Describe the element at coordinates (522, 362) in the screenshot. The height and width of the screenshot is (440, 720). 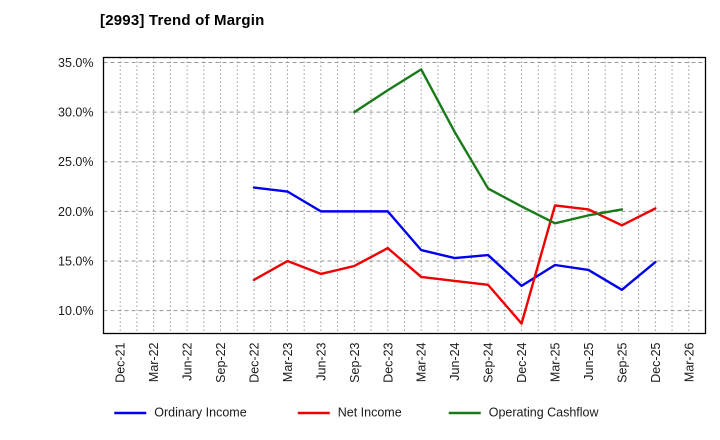
I see `x-tick-label: Dec-24` at that location.